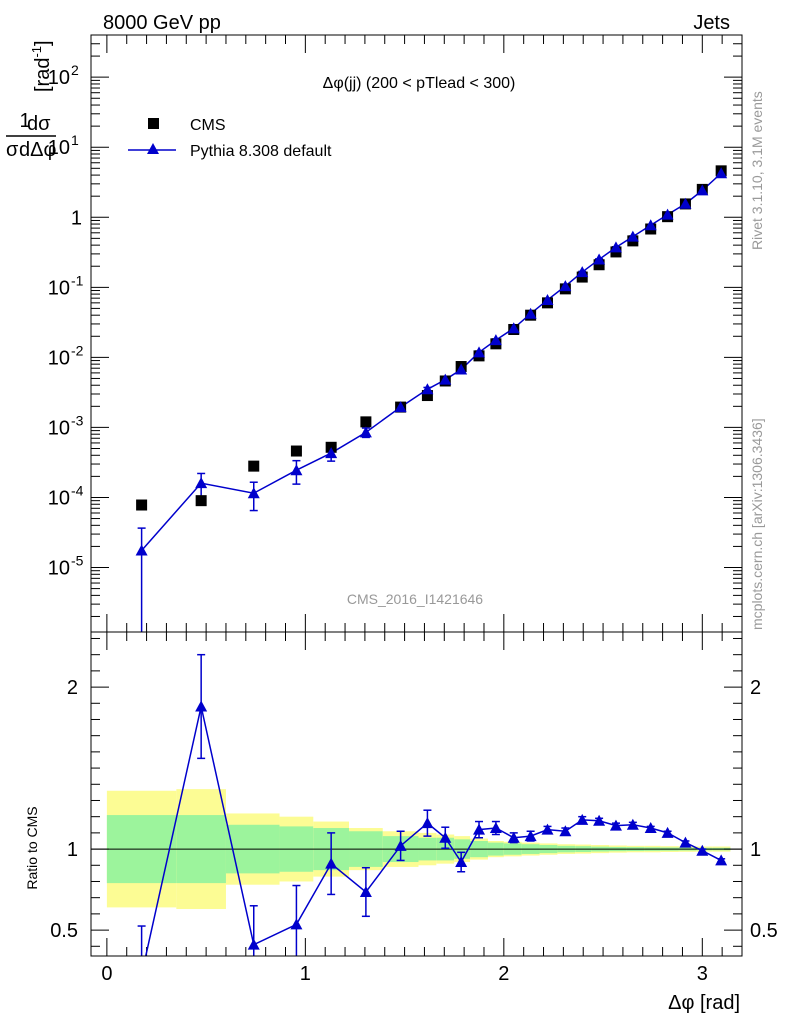  I want to click on main-ytick-exponent: 1, so click(75, 140).